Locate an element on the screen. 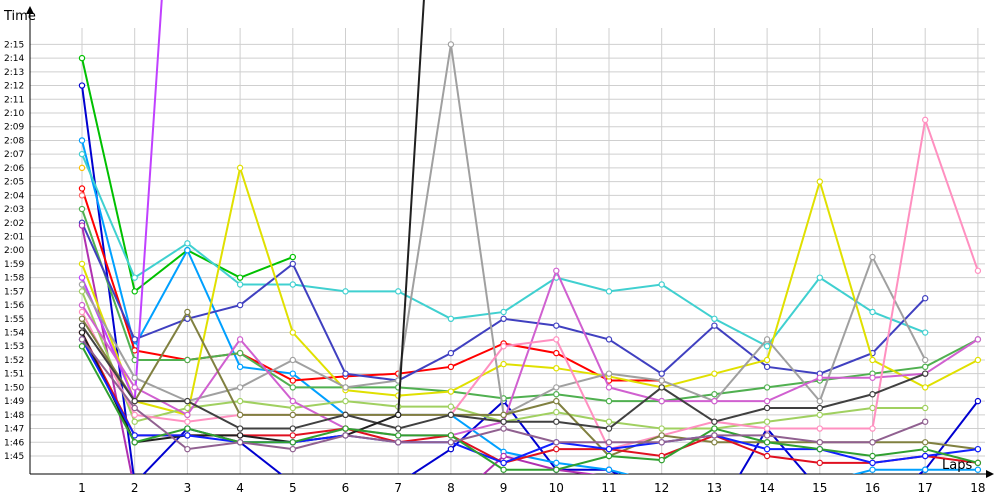 The image size is (1000, 500). x-tick-label: 5 is located at coordinates (293, 488).